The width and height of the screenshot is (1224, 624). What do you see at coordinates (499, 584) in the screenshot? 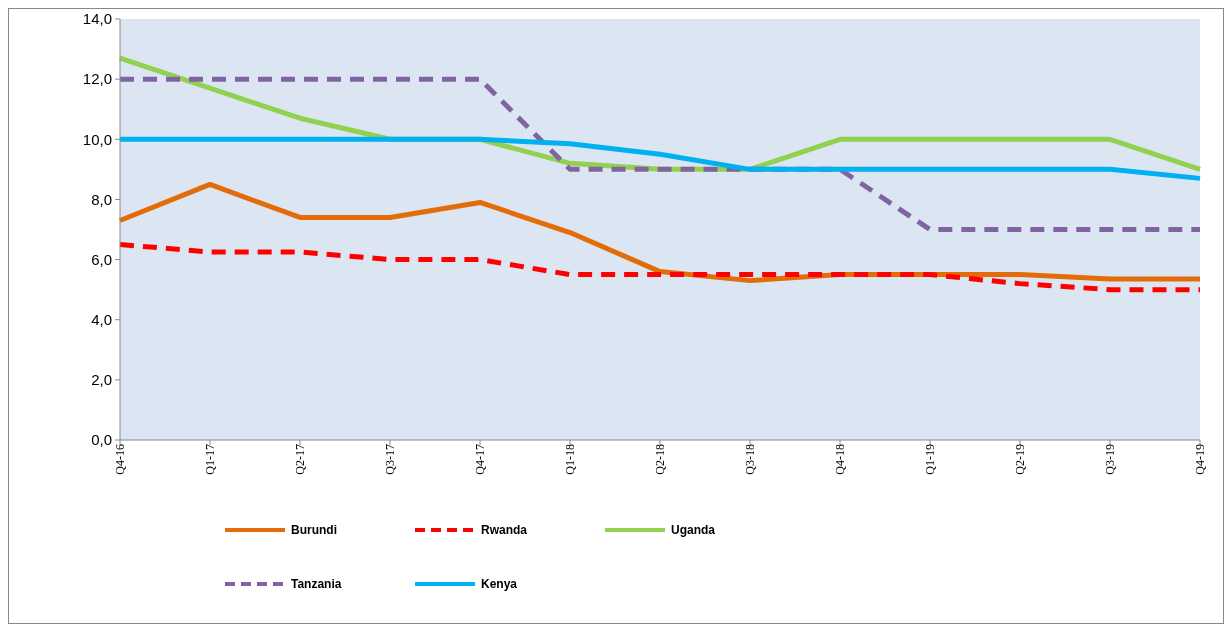
I see `legend-label: Kenya` at bounding box center [499, 584].